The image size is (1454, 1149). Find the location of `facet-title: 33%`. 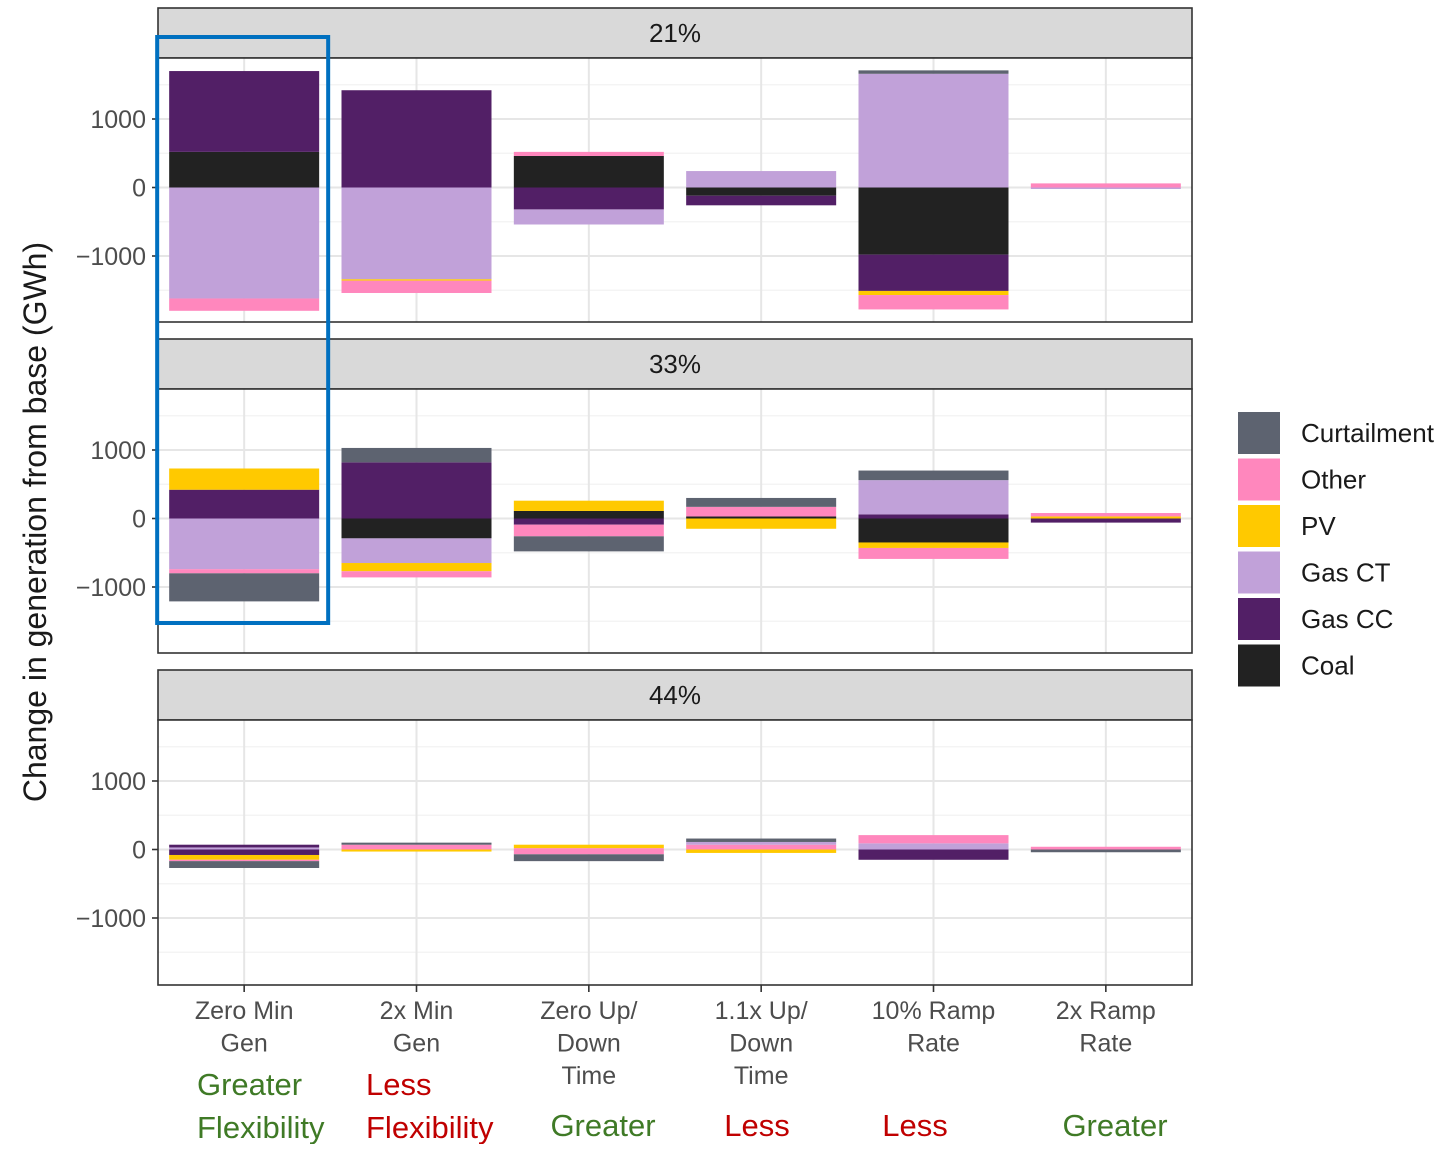

facet-title: 33% is located at coordinates (675, 364).